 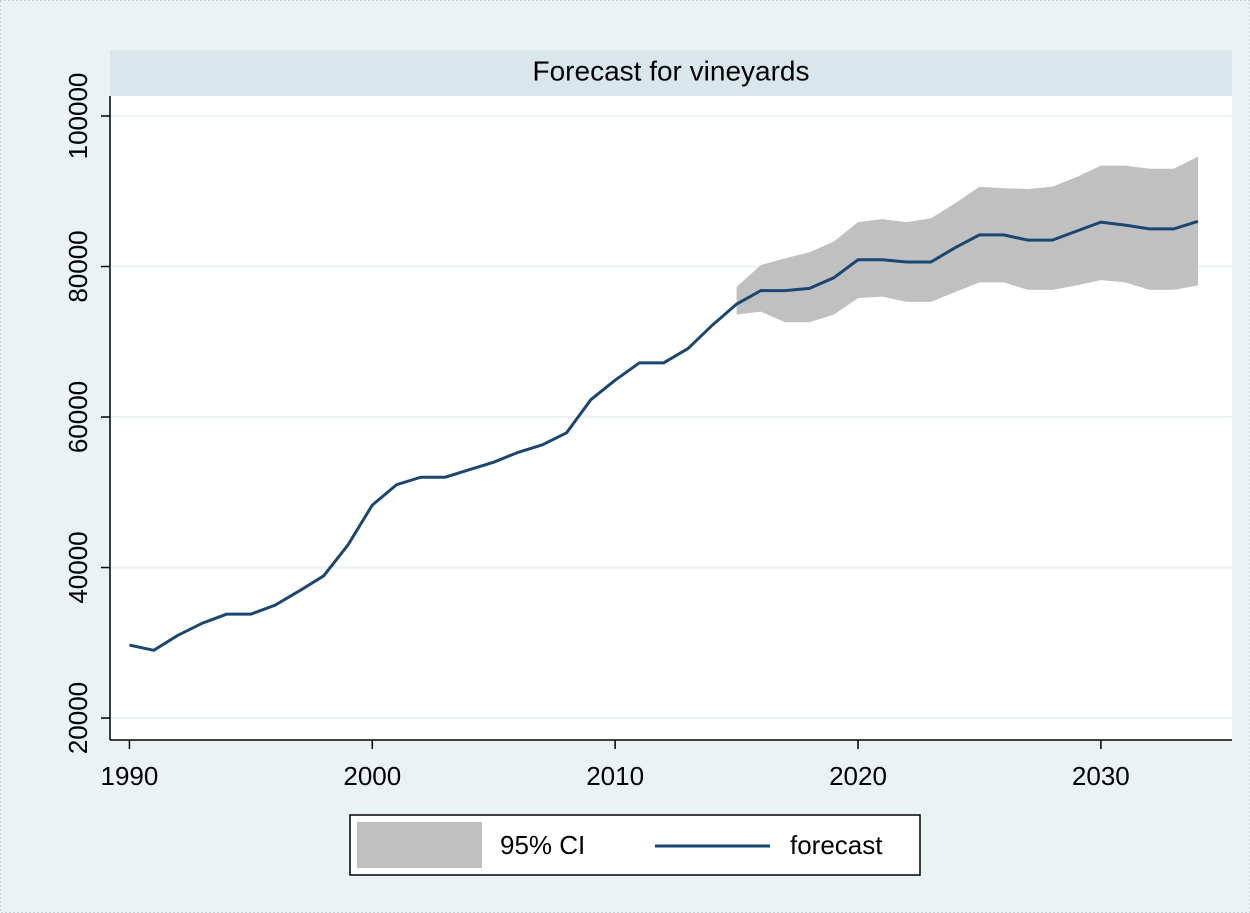 What do you see at coordinates (78, 567) in the screenshot?
I see `y-tick-label: 40000` at bounding box center [78, 567].